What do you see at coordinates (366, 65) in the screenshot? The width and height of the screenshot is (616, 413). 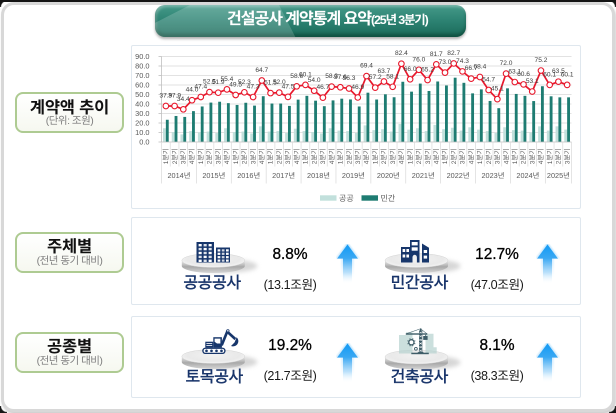 I see `svg-text: 69.4` at bounding box center [366, 65].